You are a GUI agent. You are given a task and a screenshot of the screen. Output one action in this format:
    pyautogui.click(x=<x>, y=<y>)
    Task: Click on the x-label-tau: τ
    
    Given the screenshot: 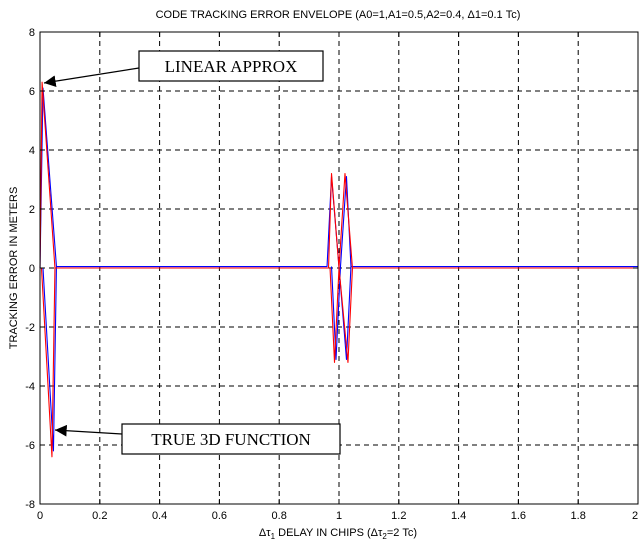 What is the action you would take?
    pyautogui.click(x=268, y=533)
    